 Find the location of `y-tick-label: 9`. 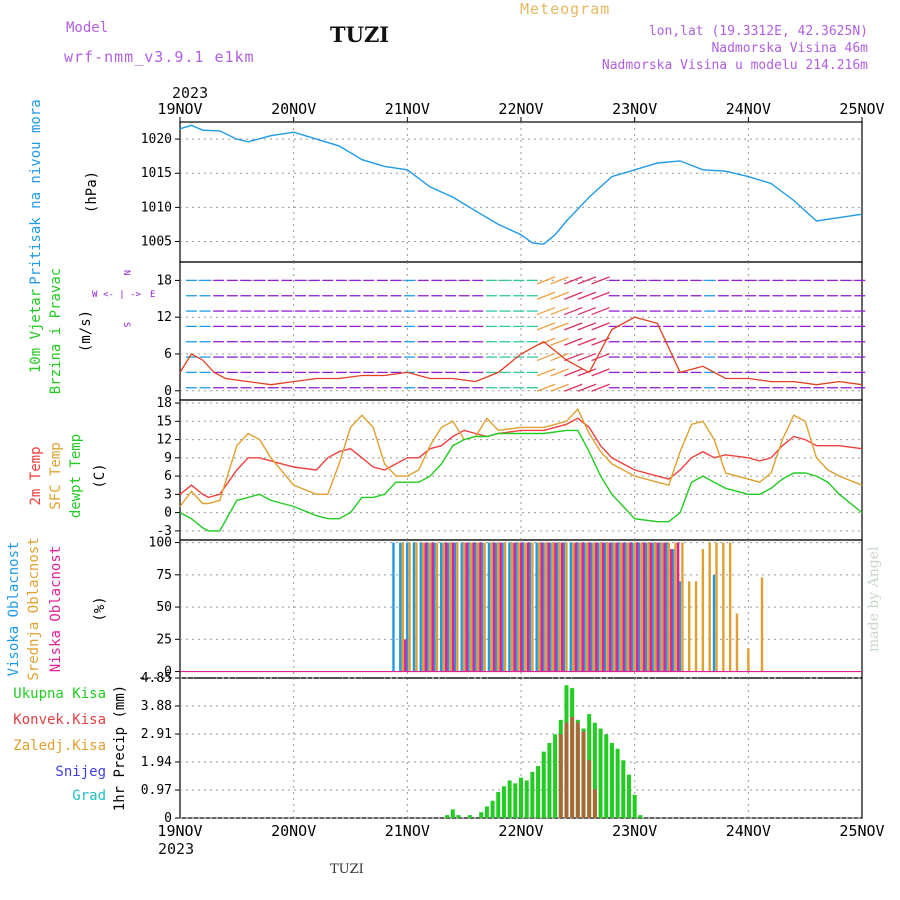

y-tick-label: 9 is located at coordinates (168, 458).